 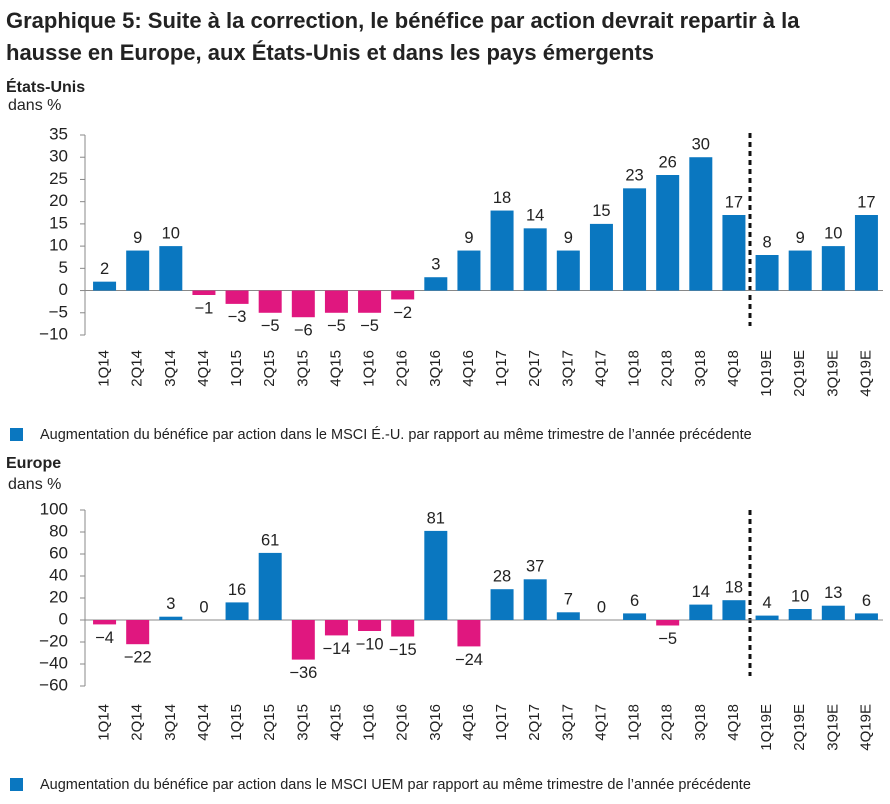 What do you see at coordinates (58, 178) in the screenshot?
I see `y-tick-label: 25` at bounding box center [58, 178].